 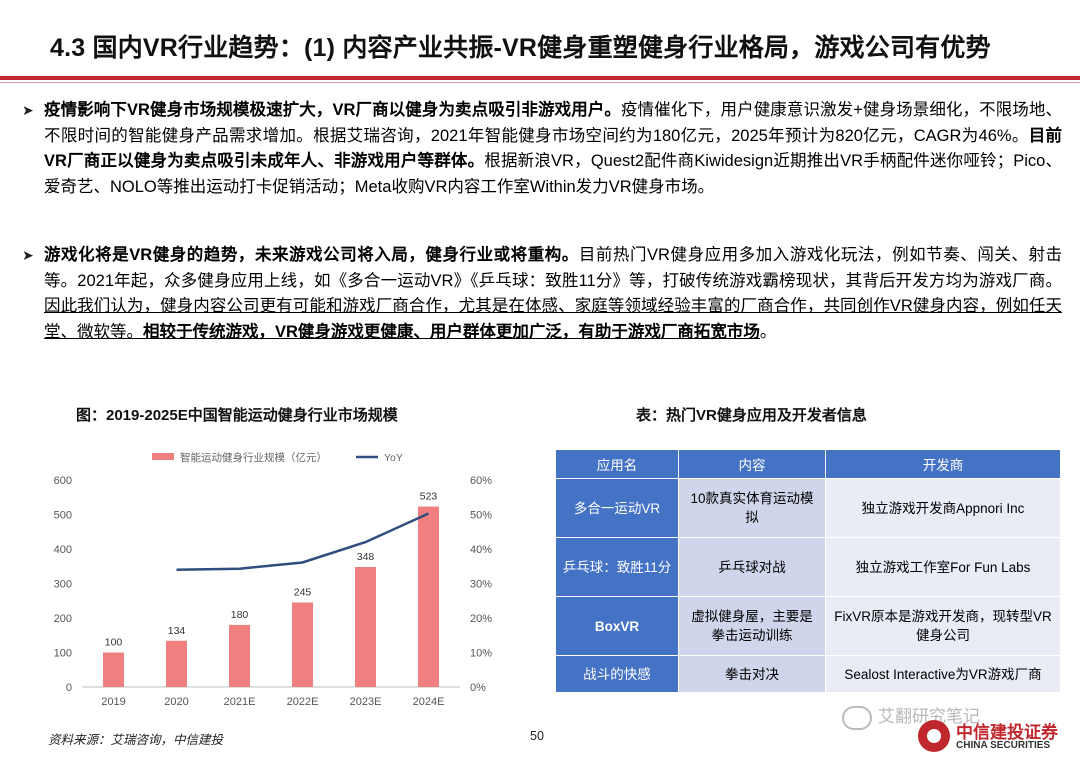 What do you see at coordinates (481, 516) in the screenshot?
I see `y-right-tick-label: 50%` at bounding box center [481, 516].